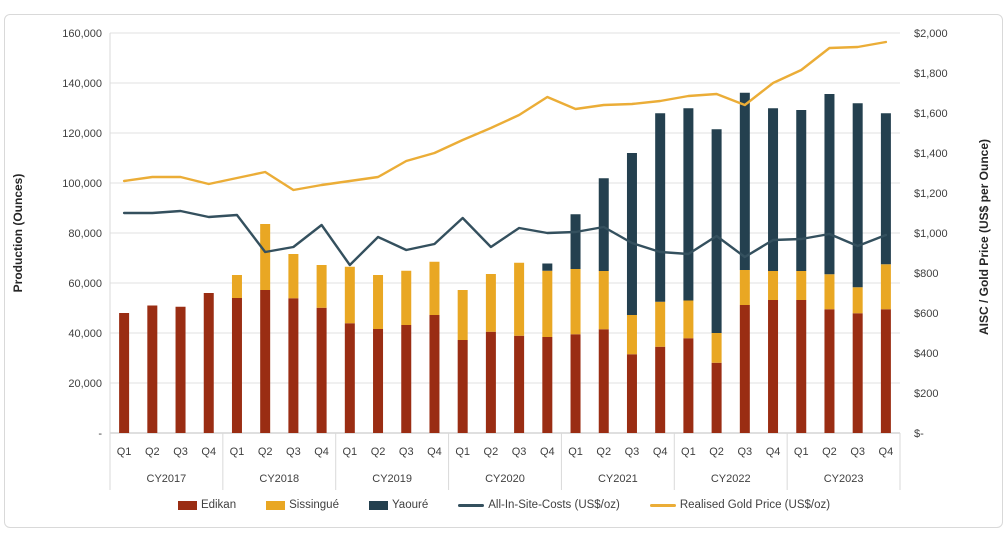  Describe the element at coordinates (505, 238) in the screenshot. I see `aisc-line` at that location.